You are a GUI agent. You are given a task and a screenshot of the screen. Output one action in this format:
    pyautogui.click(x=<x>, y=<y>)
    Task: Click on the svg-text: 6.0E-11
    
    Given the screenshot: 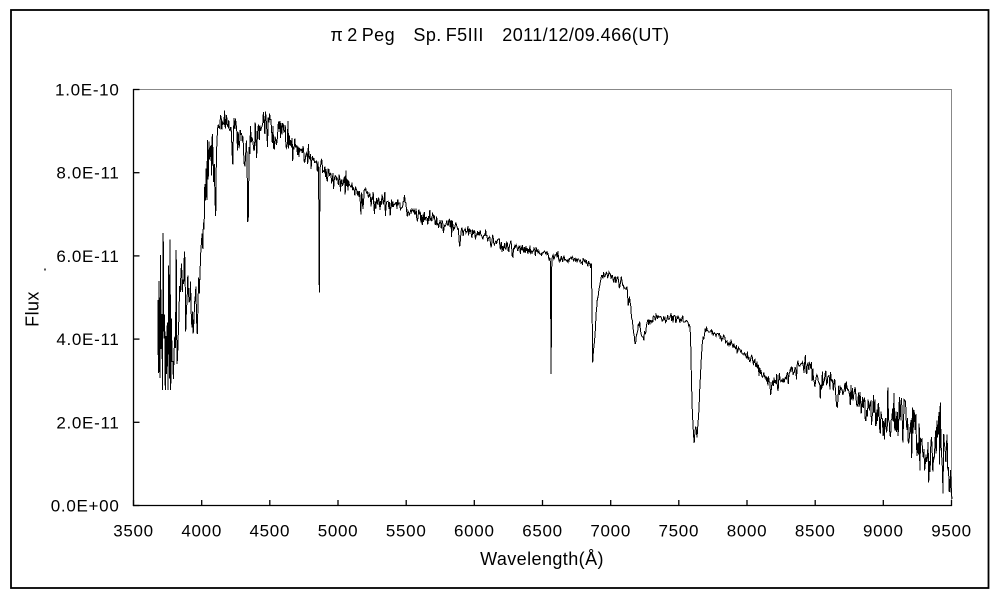 What is the action you would take?
    pyautogui.click(x=87, y=256)
    